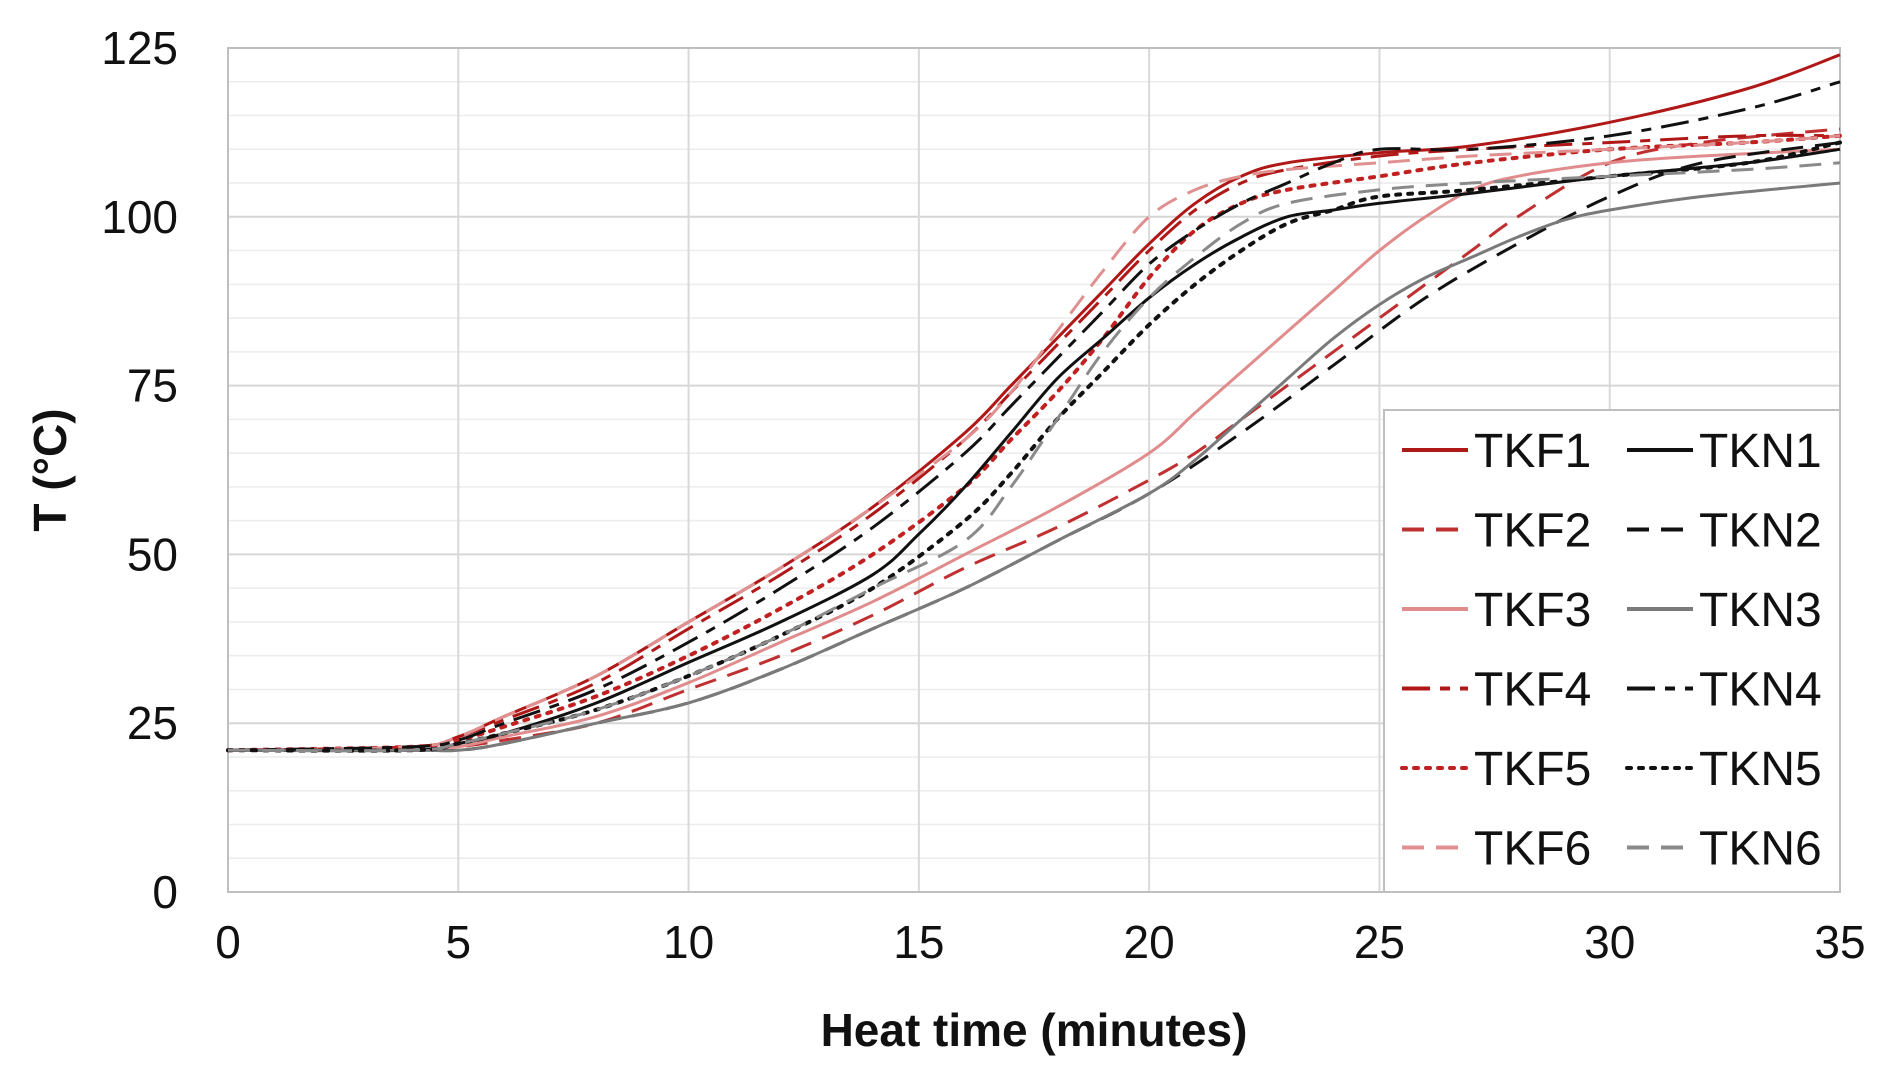 Image resolution: width=1886 pixels, height=1082 pixels. I want to click on legend-label-tkf1: TKF1, so click(1532, 451).